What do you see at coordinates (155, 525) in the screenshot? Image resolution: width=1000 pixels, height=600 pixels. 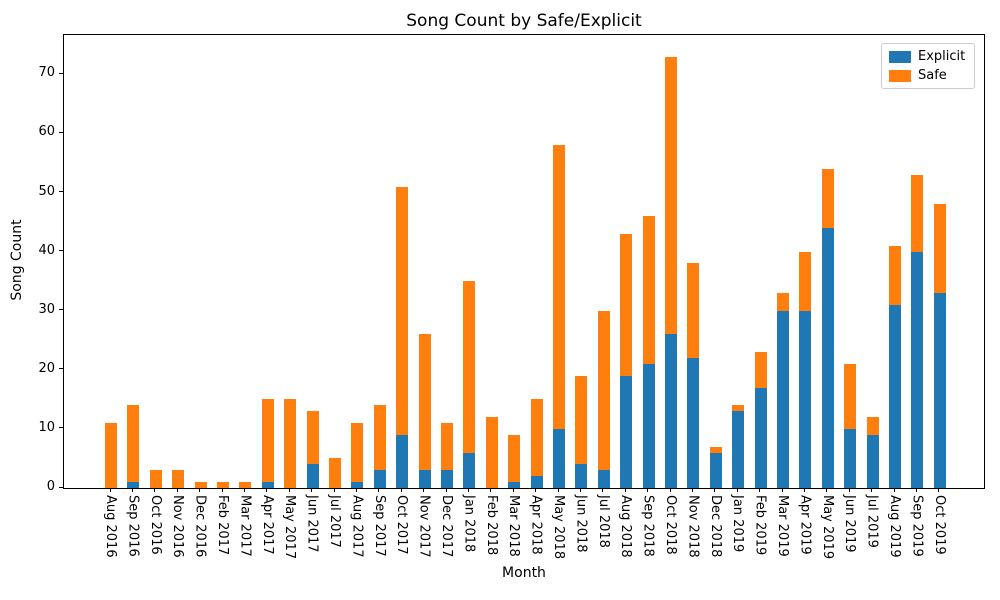 I see `x-tick-label: Oct 2016` at bounding box center [155, 525].